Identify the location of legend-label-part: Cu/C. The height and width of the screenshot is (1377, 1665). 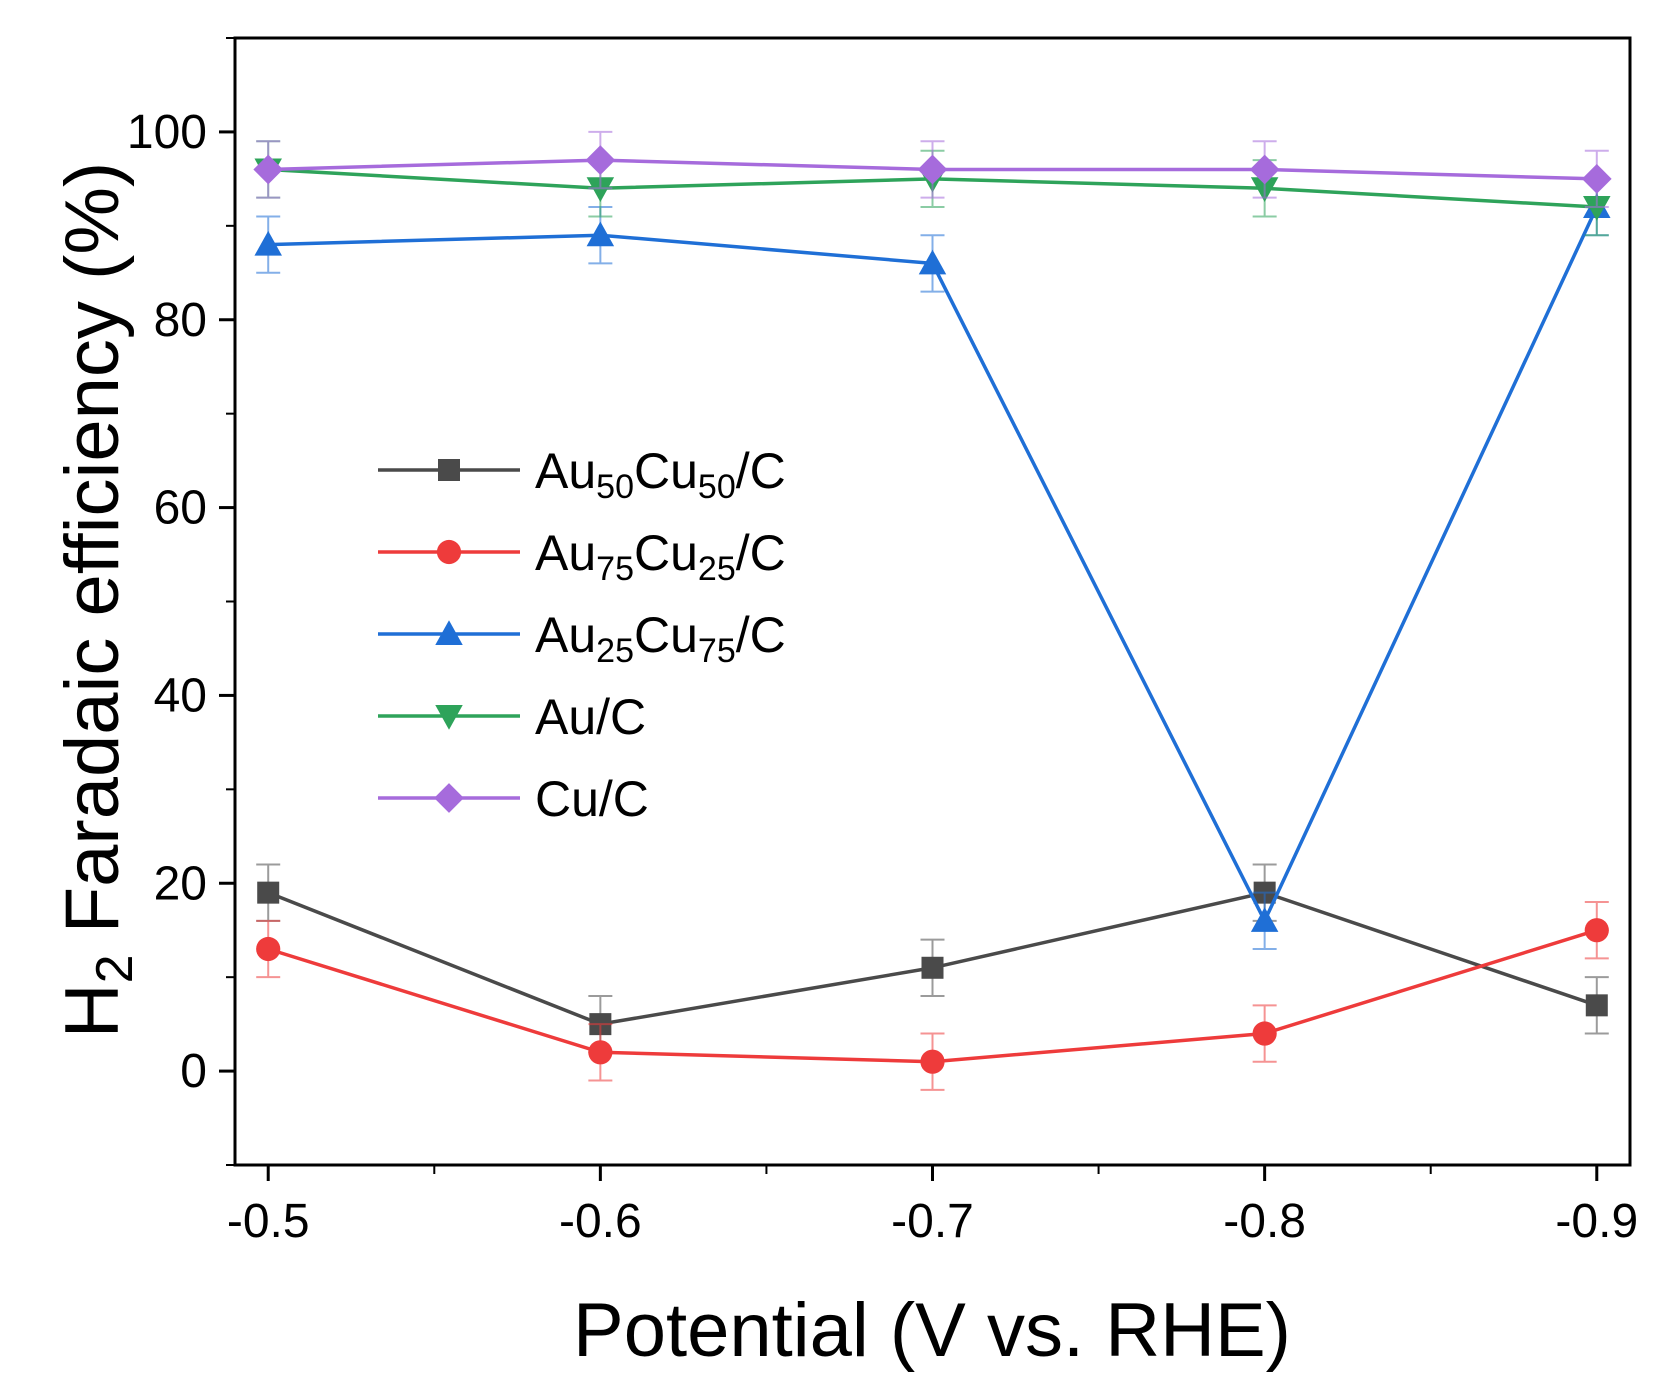
(592, 799).